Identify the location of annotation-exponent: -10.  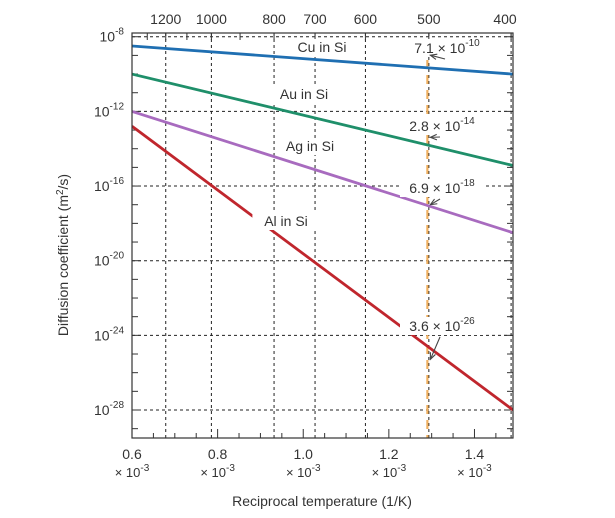
(472, 43).